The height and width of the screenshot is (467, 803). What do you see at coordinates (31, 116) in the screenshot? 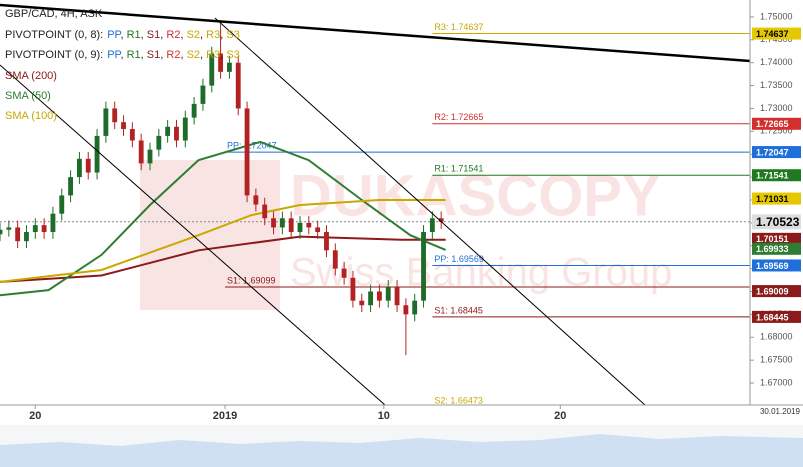
I see `legend-entry: SMA (100)` at bounding box center [31, 116].